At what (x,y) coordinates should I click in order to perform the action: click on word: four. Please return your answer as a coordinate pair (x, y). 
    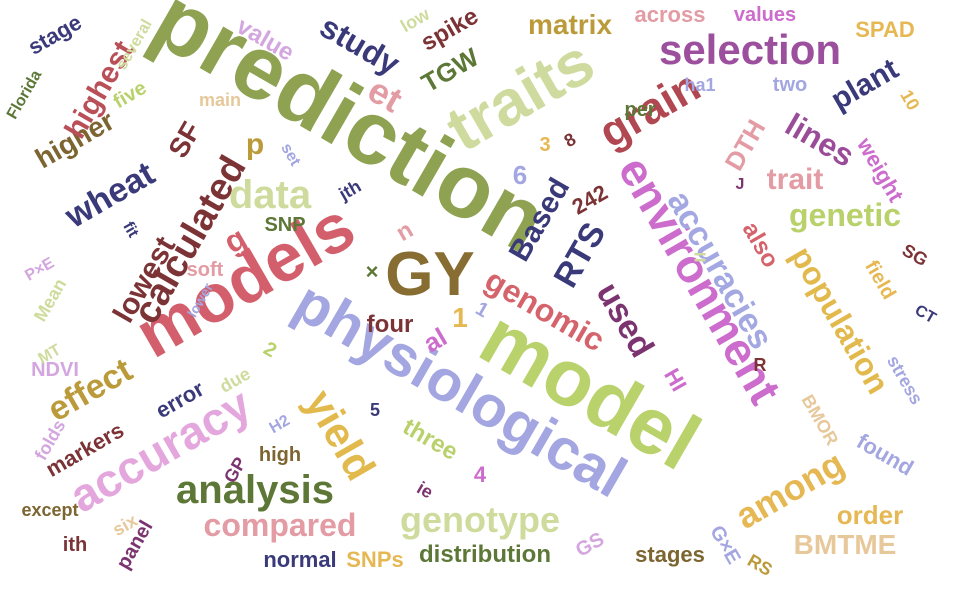
    Looking at the image, I should click on (390, 324).